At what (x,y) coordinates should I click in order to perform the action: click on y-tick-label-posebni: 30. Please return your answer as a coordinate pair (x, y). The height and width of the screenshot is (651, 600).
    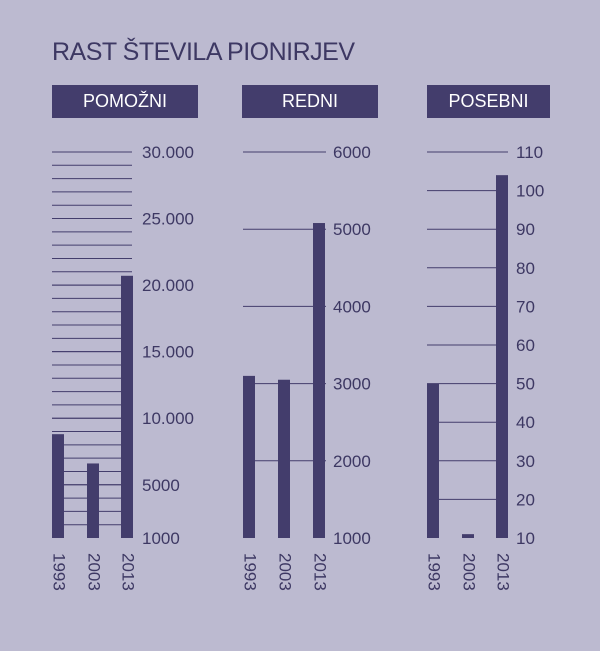
    Looking at the image, I should click on (525, 461).